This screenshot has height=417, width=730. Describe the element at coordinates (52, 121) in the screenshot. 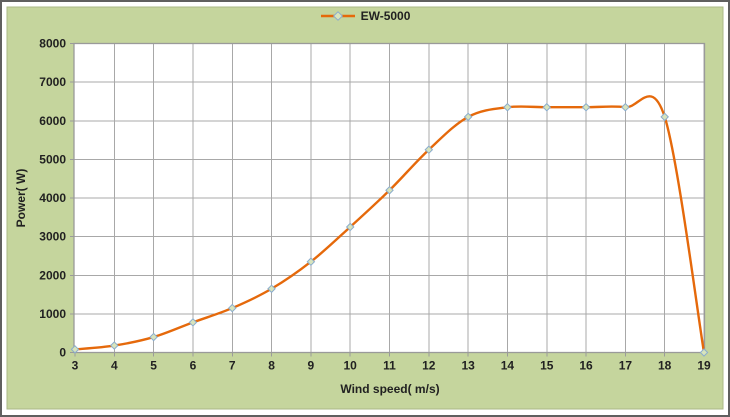

I see `y-tick-label: 6000` at that location.